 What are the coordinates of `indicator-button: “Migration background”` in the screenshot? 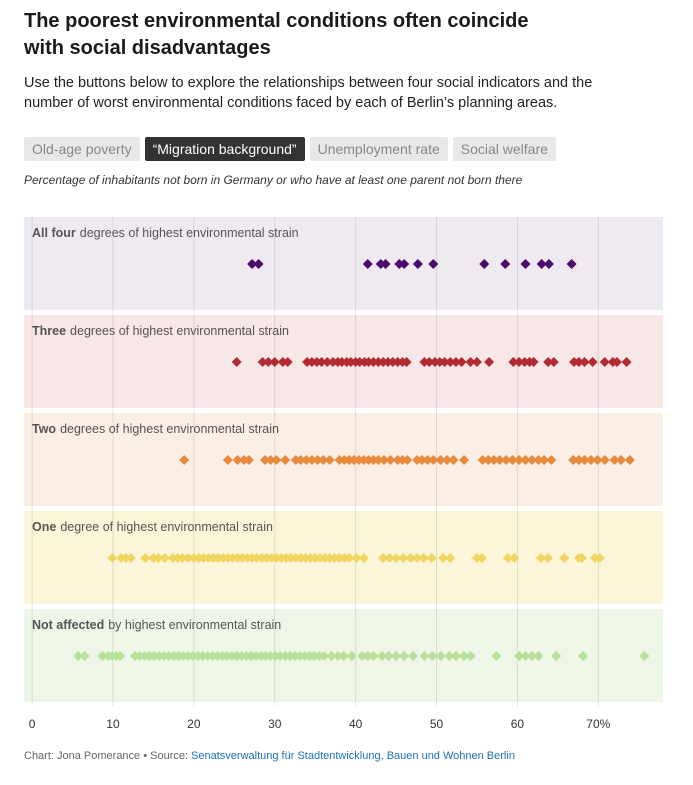 It's located at (224, 149).